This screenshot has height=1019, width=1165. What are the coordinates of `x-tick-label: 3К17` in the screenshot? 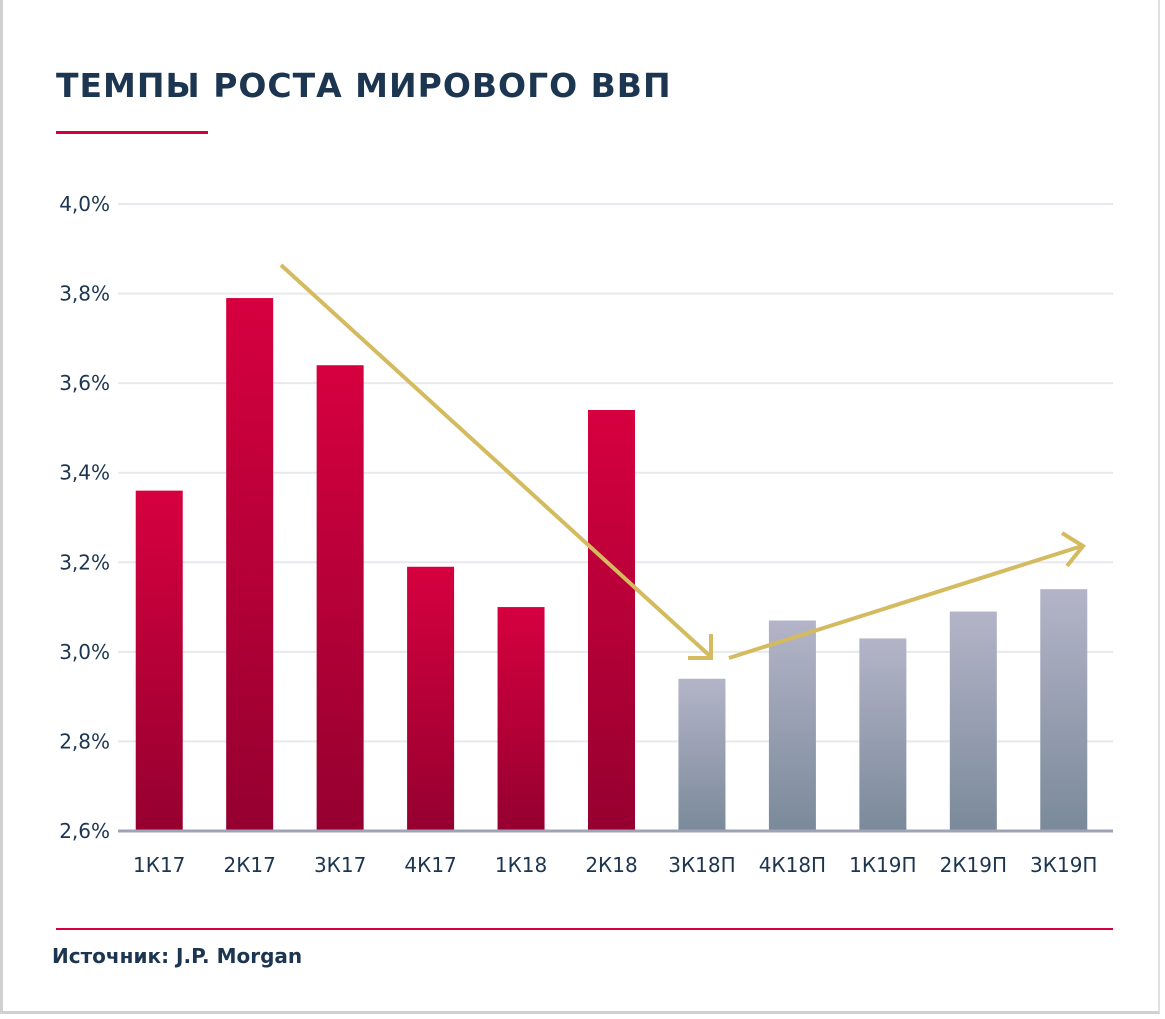 It's located at (340, 865).